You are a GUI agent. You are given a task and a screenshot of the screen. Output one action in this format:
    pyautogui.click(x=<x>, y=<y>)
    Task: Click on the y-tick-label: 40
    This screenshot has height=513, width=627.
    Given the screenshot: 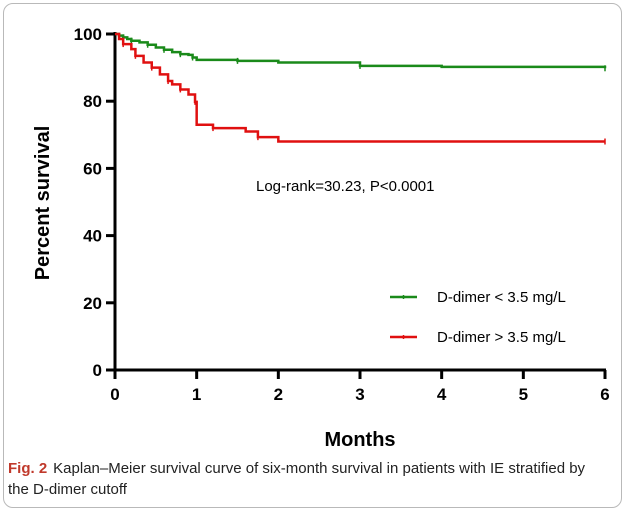 What is the action you would take?
    pyautogui.click(x=92, y=236)
    